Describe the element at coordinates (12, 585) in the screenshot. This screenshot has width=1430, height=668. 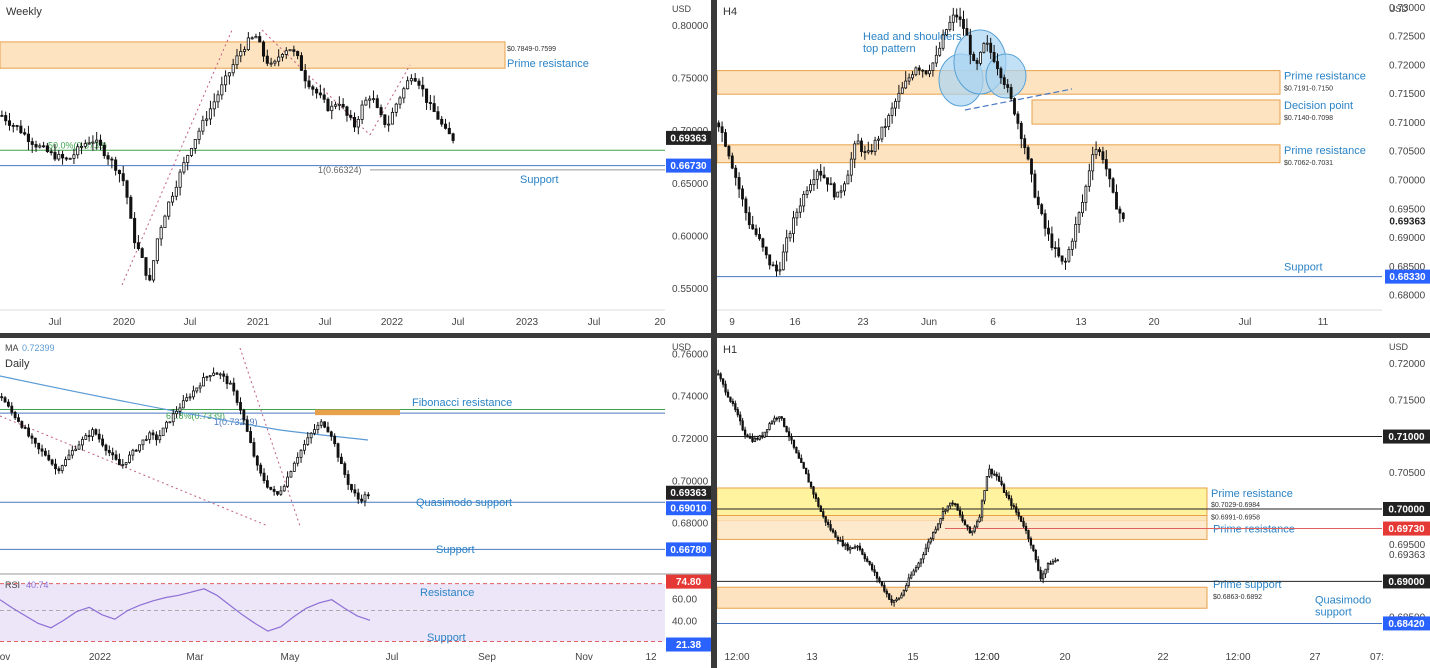
I see `rsi-label: RSI` at that location.